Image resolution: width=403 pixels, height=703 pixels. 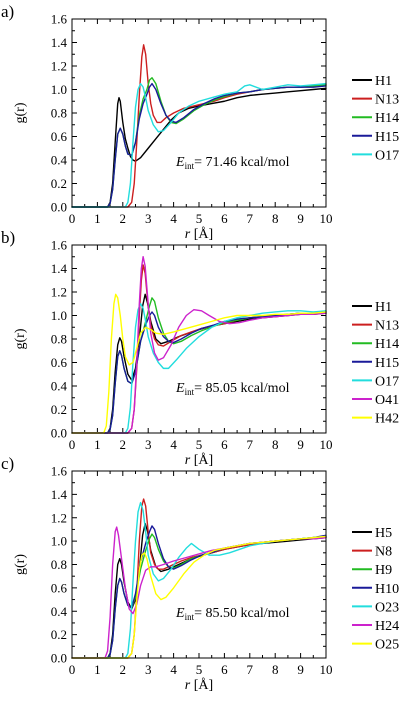 I want to click on energy-annotation: Eint= 85.50 kcal/mol, so click(x=232, y=614).